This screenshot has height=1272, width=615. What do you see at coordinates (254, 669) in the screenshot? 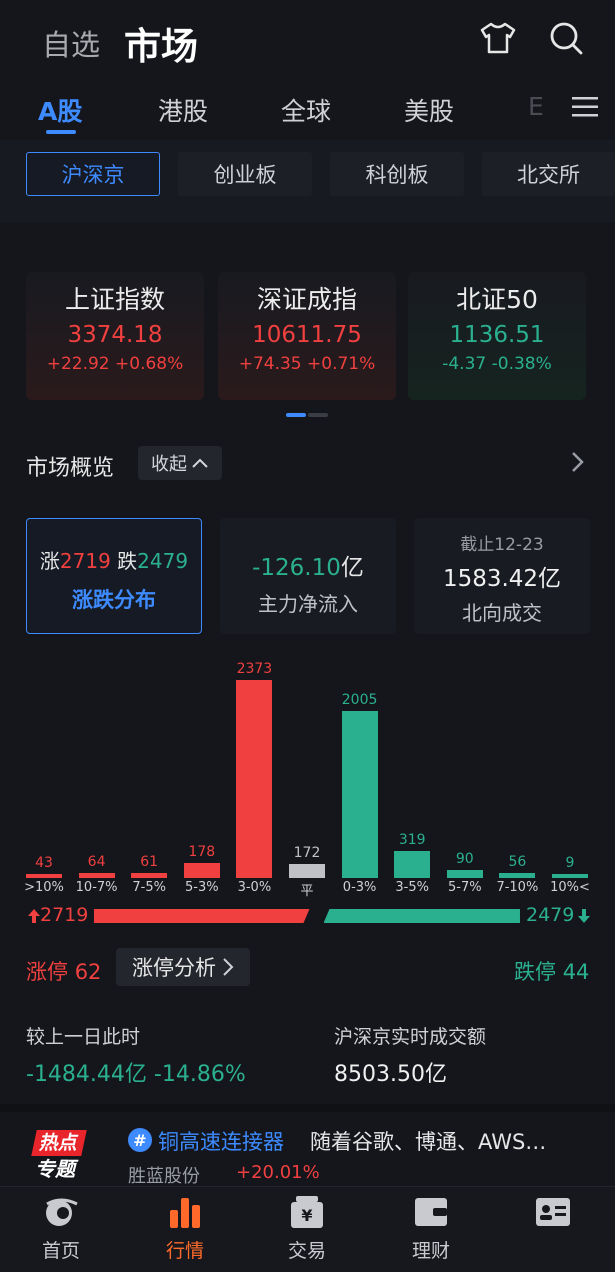
I see `bar-value-label: 2373` at bounding box center [254, 669].